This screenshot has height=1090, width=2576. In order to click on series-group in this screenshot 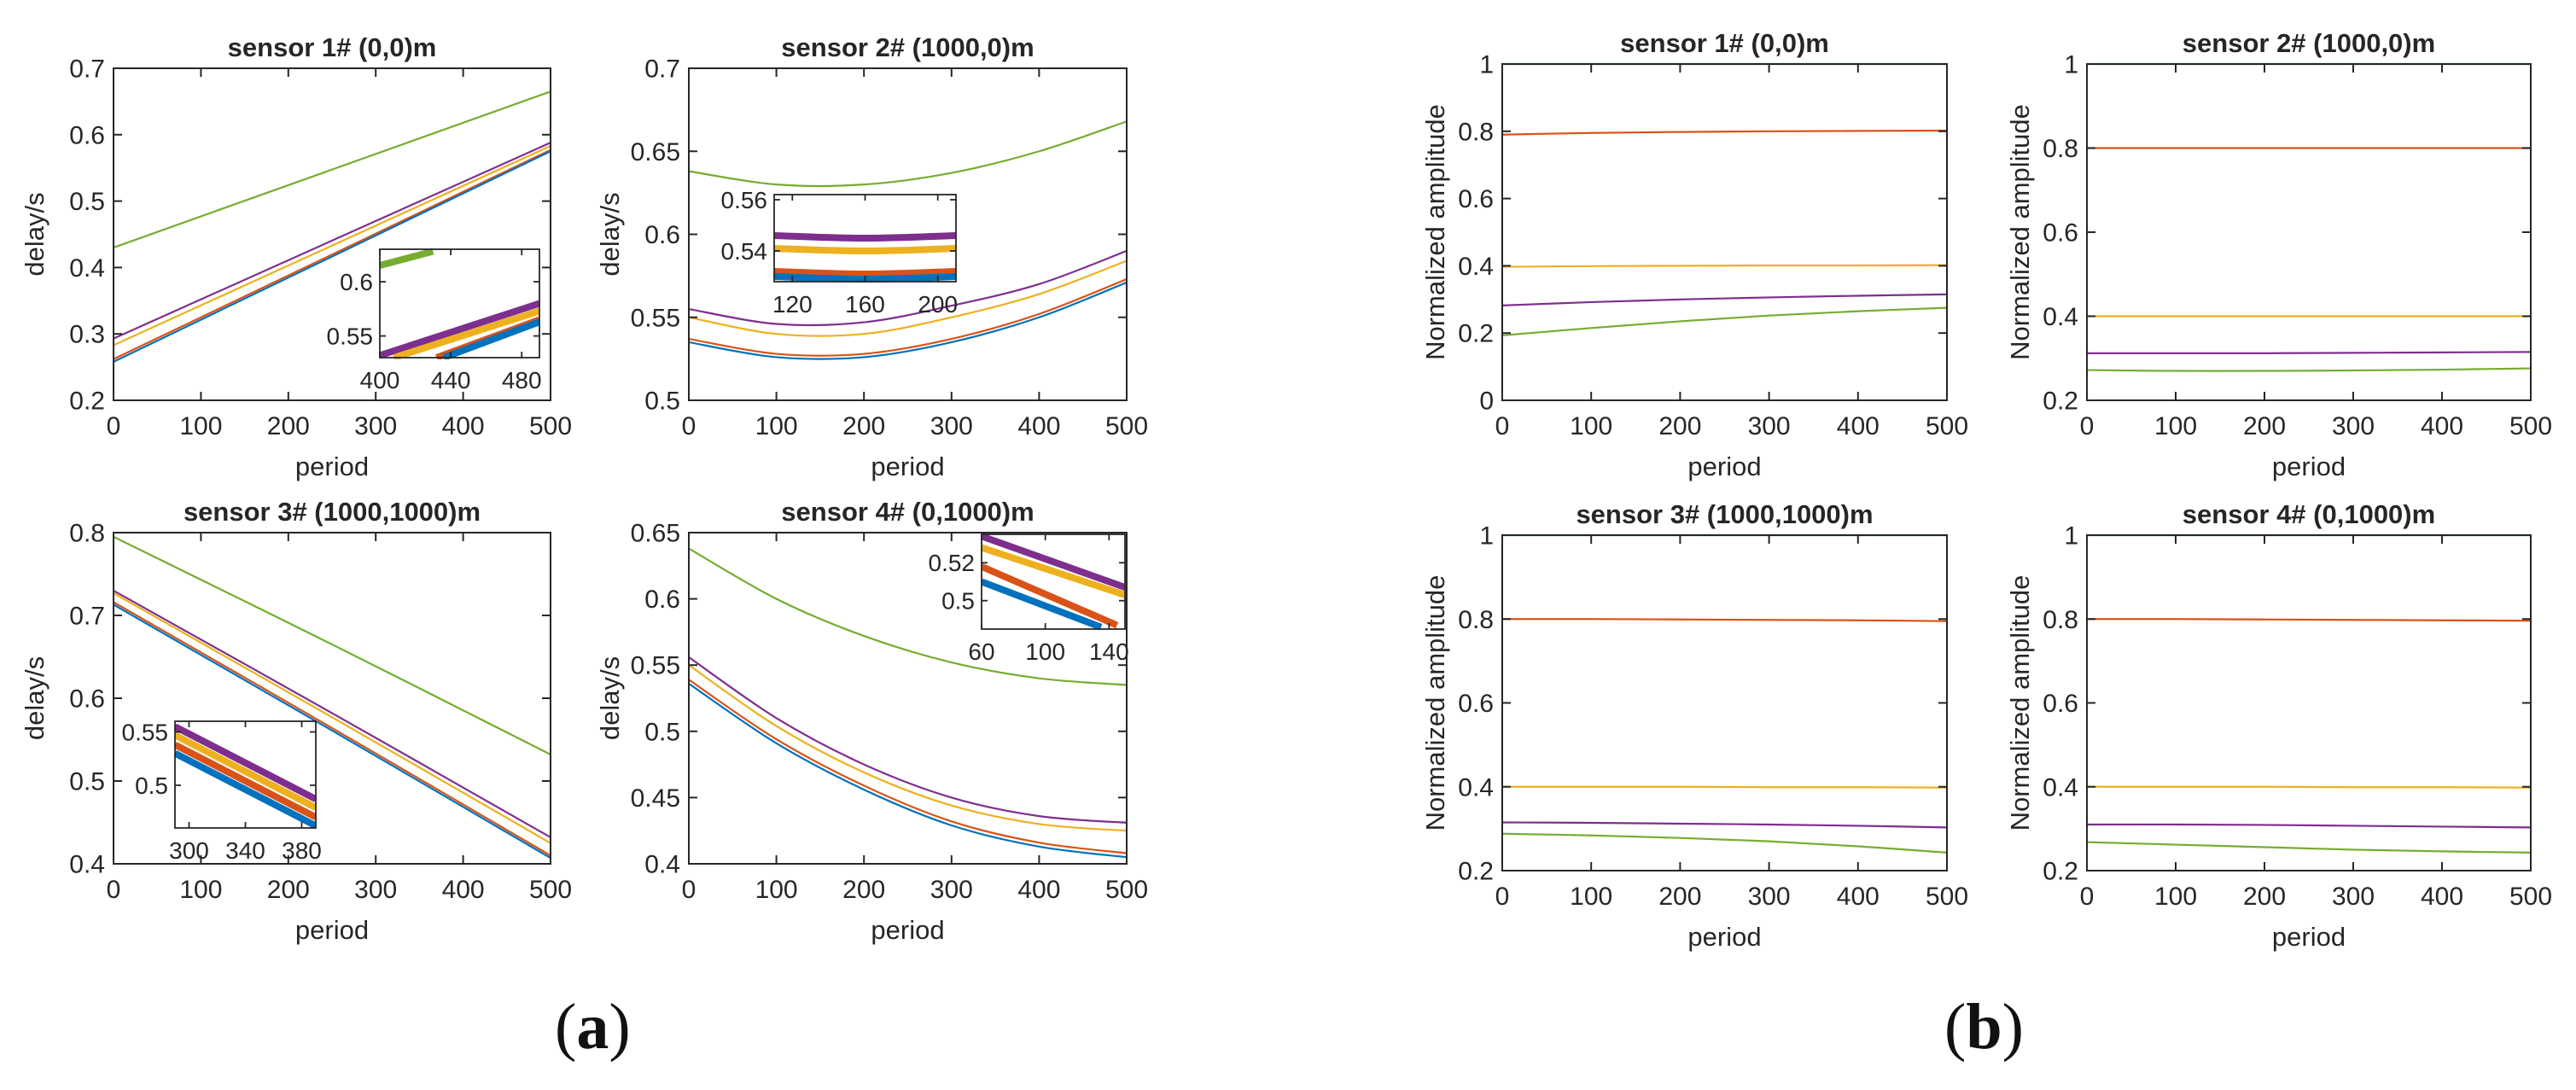, I will do `click(908, 240)`.